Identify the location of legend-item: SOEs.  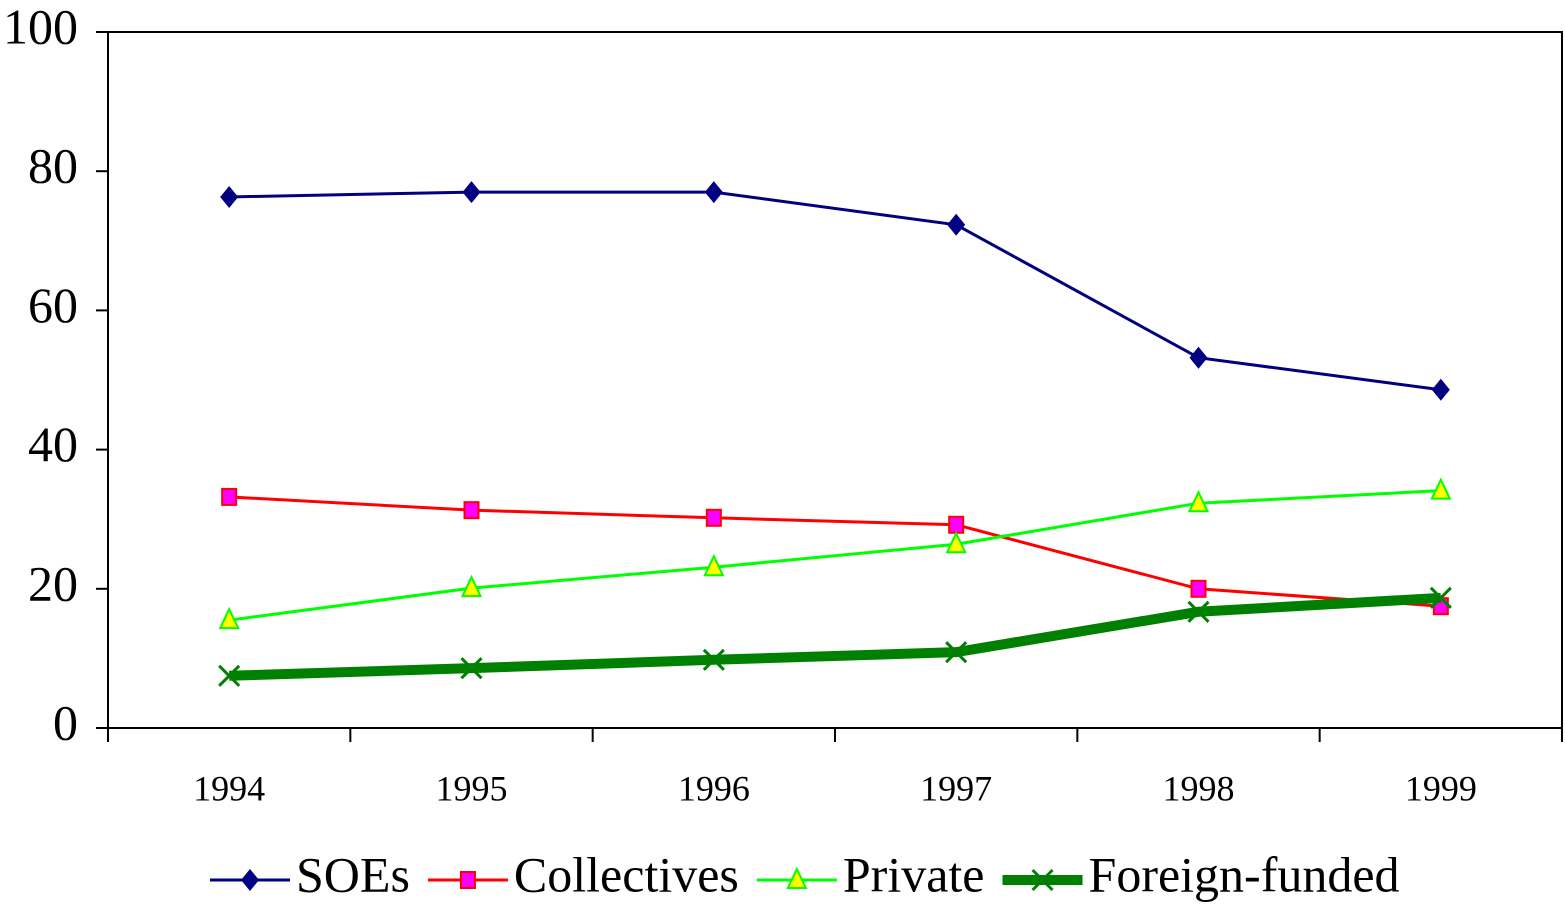
(310, 874).